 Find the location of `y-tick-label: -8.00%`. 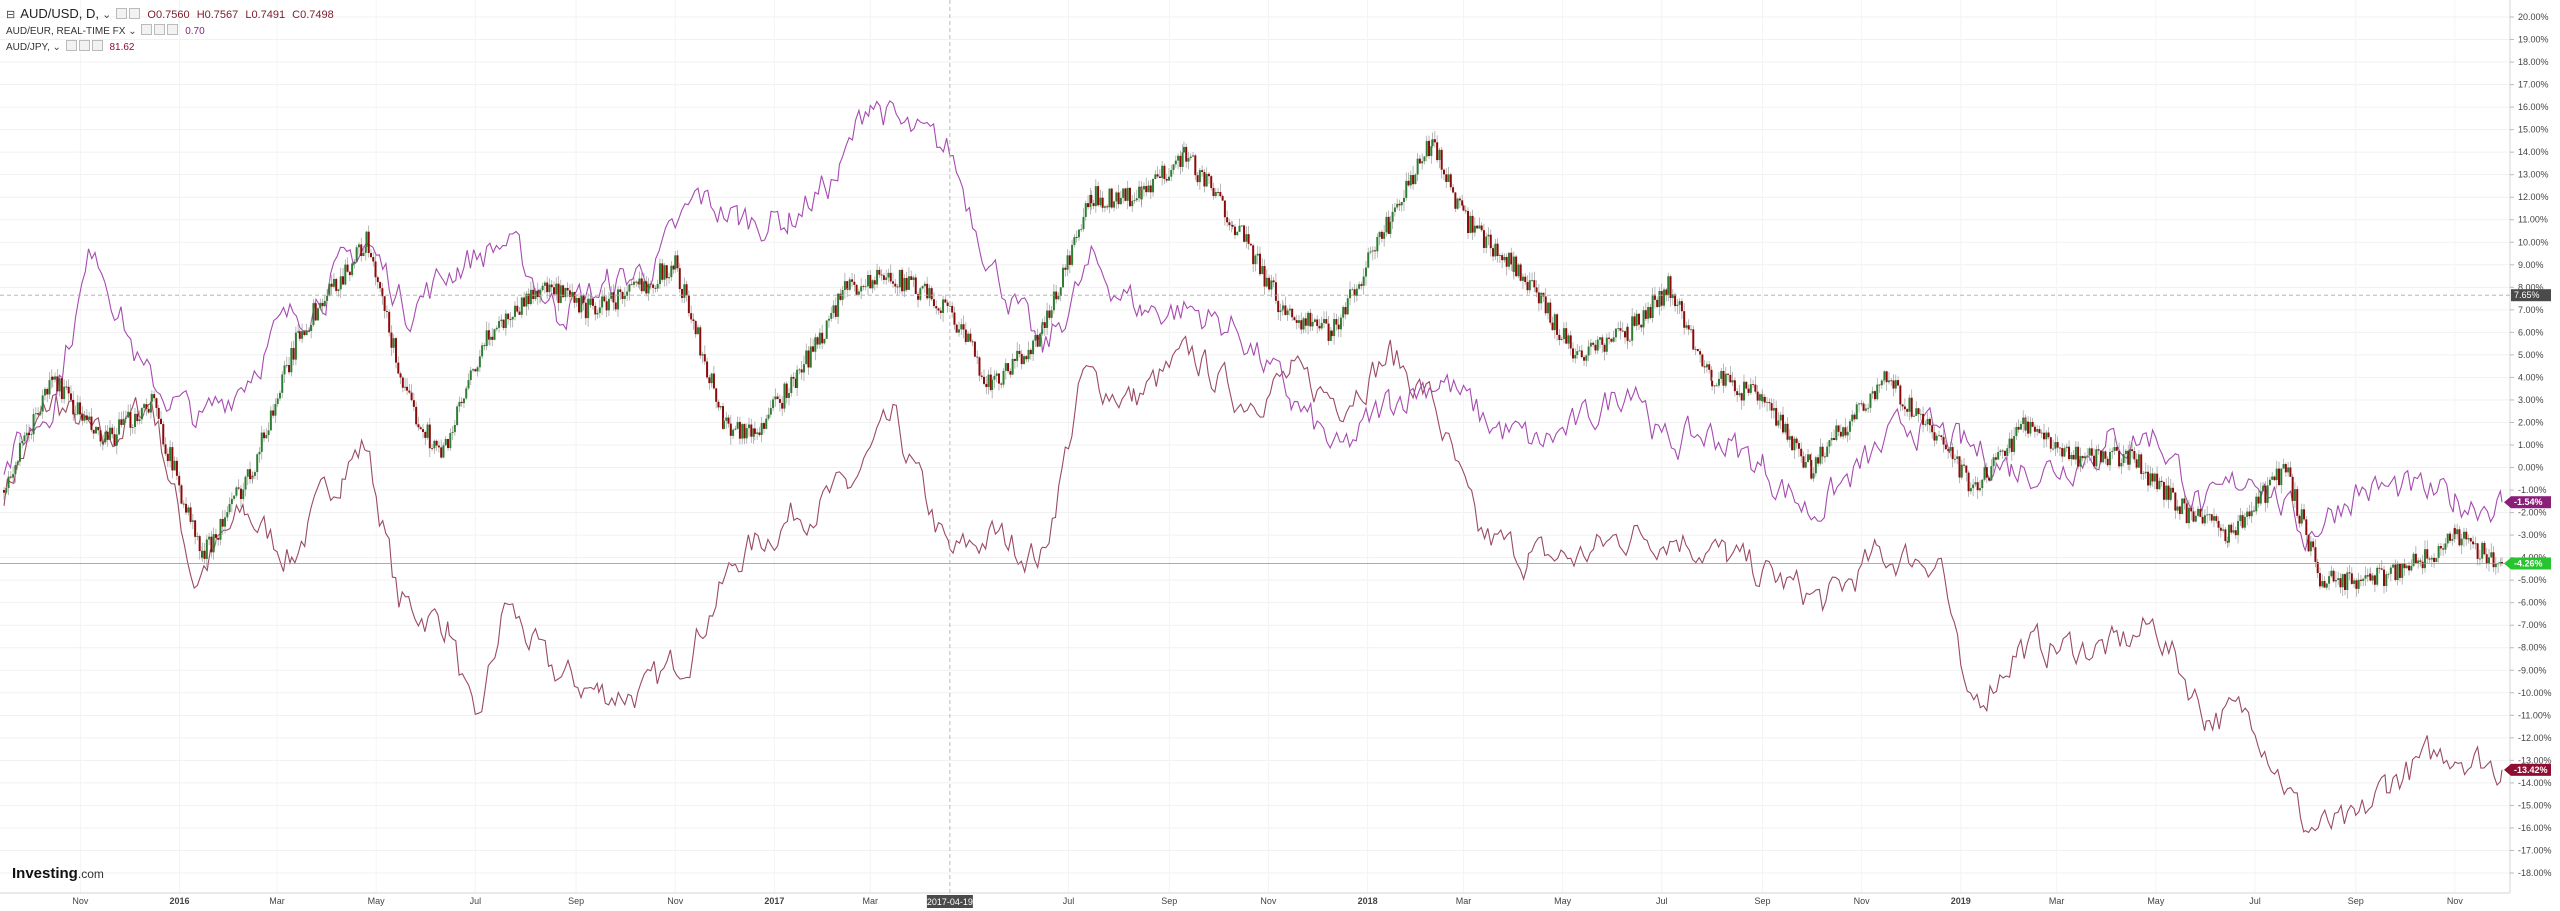

y-tick-label: -8.00% is located at coordinates (2532, 648).